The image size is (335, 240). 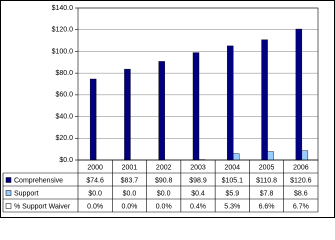 I want to click on y-tick-label: $140.0, so click(x=63, y=8).